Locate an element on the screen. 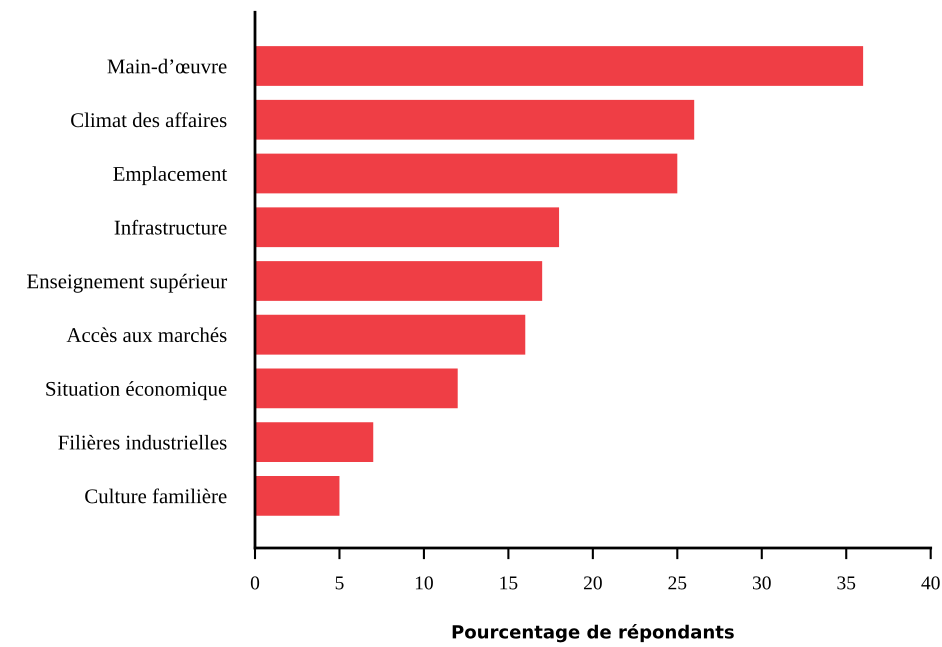 This screenshot has width=942, height=647. y-tick-label: Climat des affaires is located at coordinates (148, 120).